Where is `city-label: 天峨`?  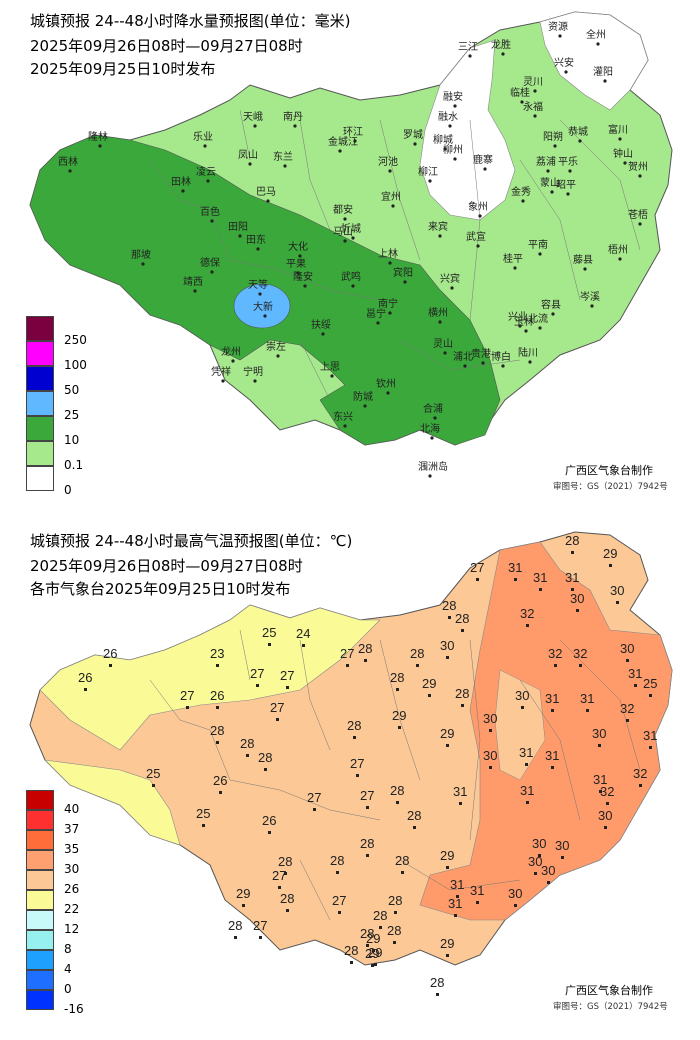
city-label: 天峨 is located at coordinates (253, 117).